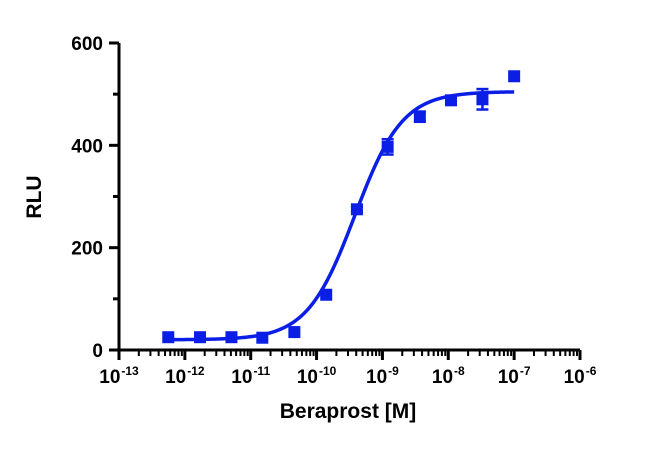  What do you see at coordinates (97, 351) in the screenshot?
I see `y-tick-label: 0` at bounding box center [97, 351].